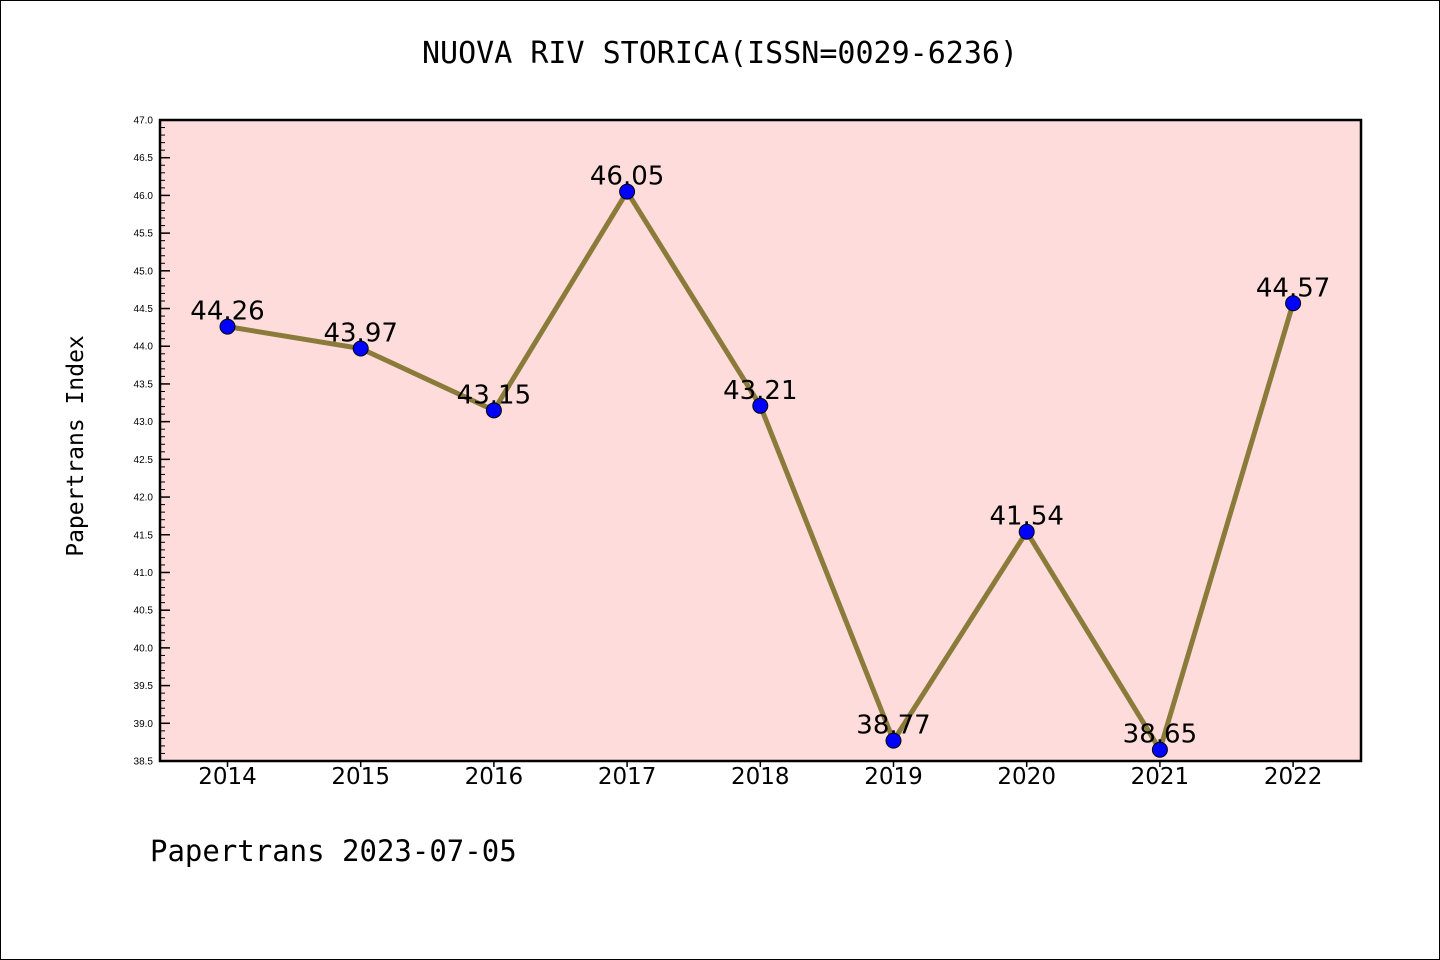 The width and height of the screenshot is (1440, 960). I want to click on x-tick-label: 2014, so click(227, 777).